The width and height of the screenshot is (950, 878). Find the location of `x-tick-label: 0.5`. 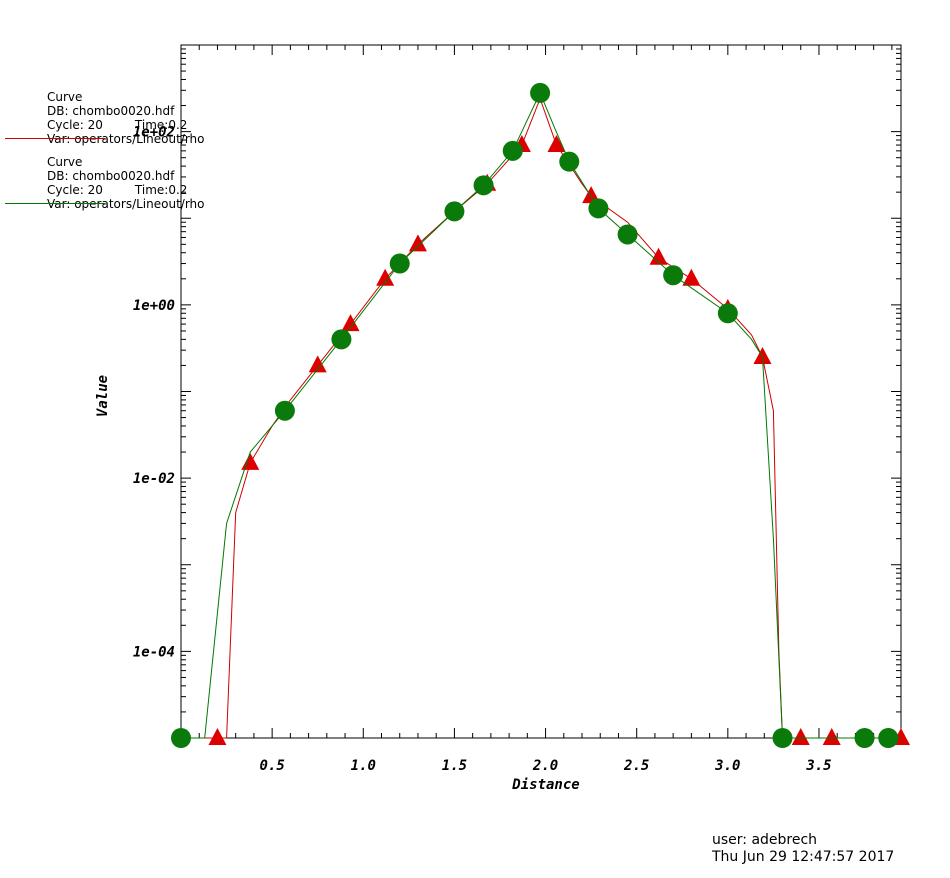

x-tick-label: 0.5 is located at coordinates (271, 766).